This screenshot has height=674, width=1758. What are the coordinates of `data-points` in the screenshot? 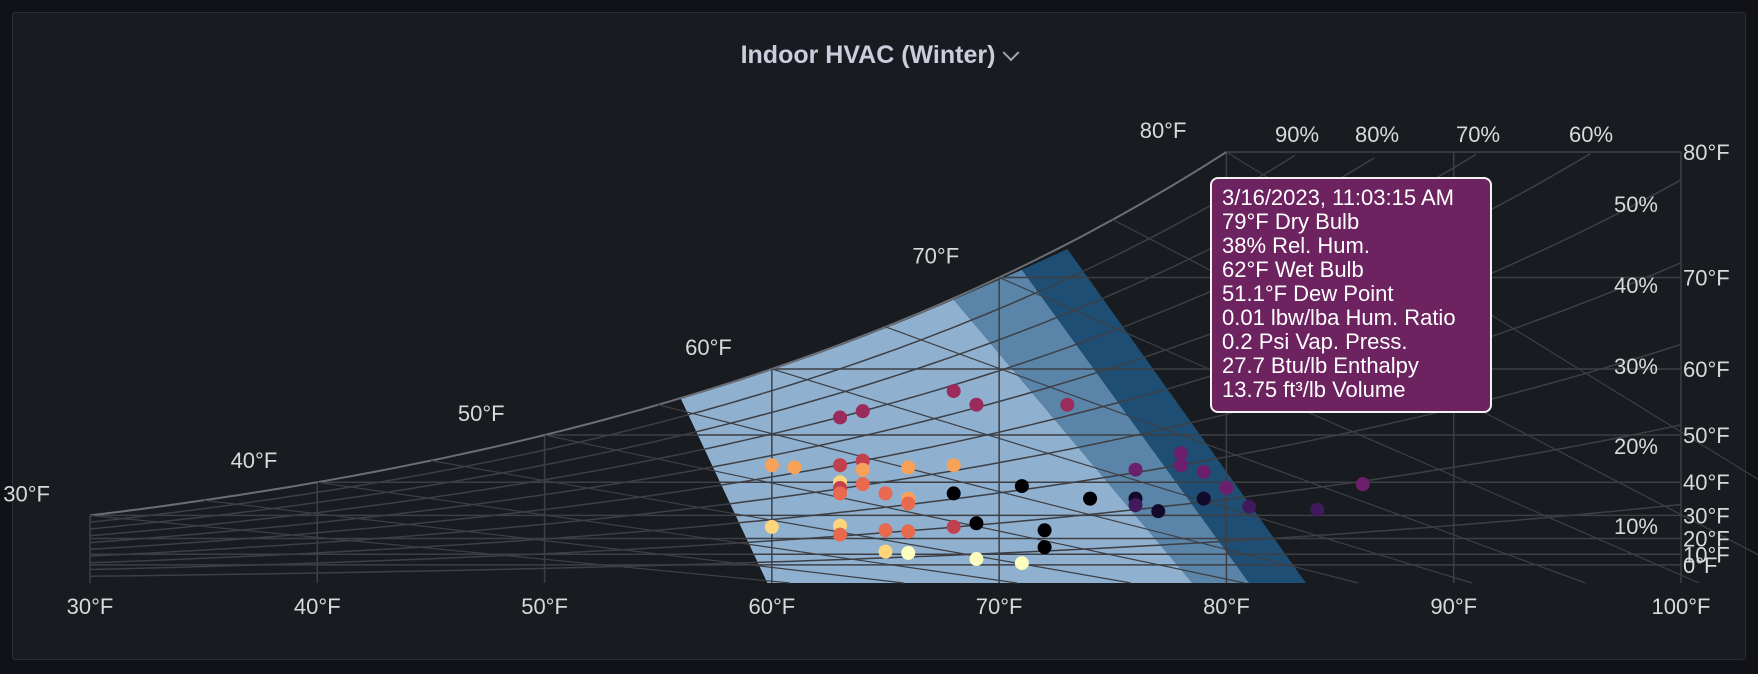 It's located at (1067, 477).